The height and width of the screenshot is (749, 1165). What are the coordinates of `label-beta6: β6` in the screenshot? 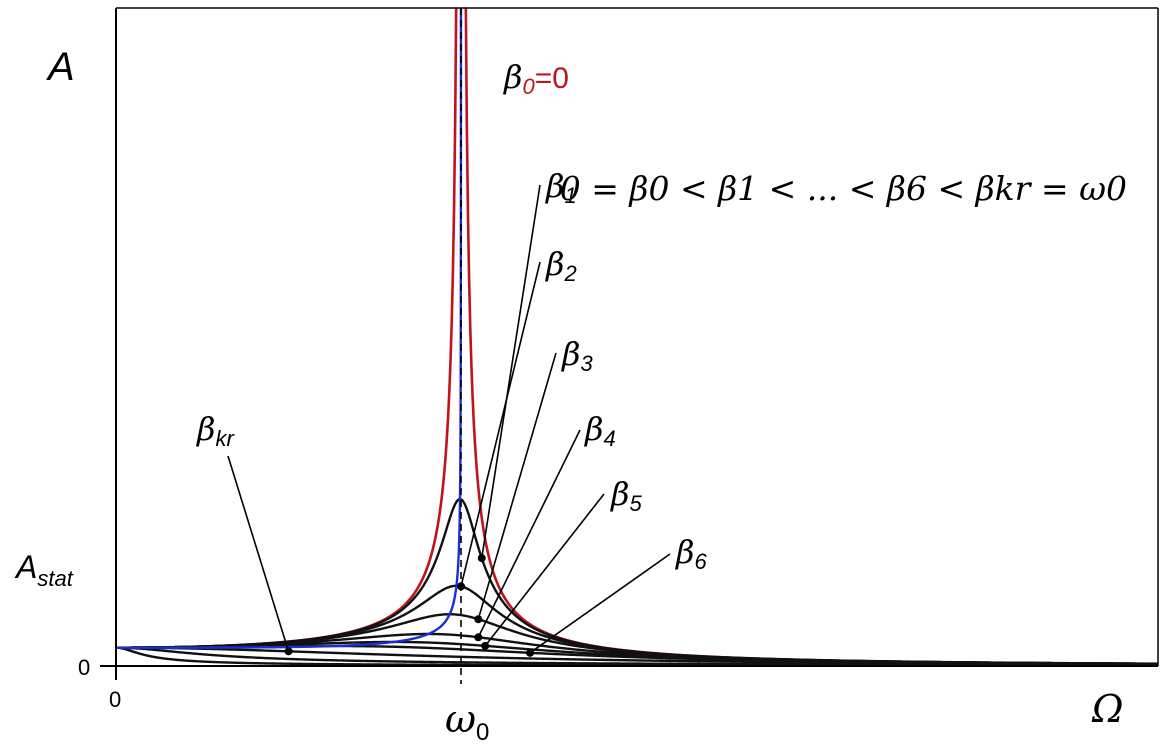 It's located at (691, 553).